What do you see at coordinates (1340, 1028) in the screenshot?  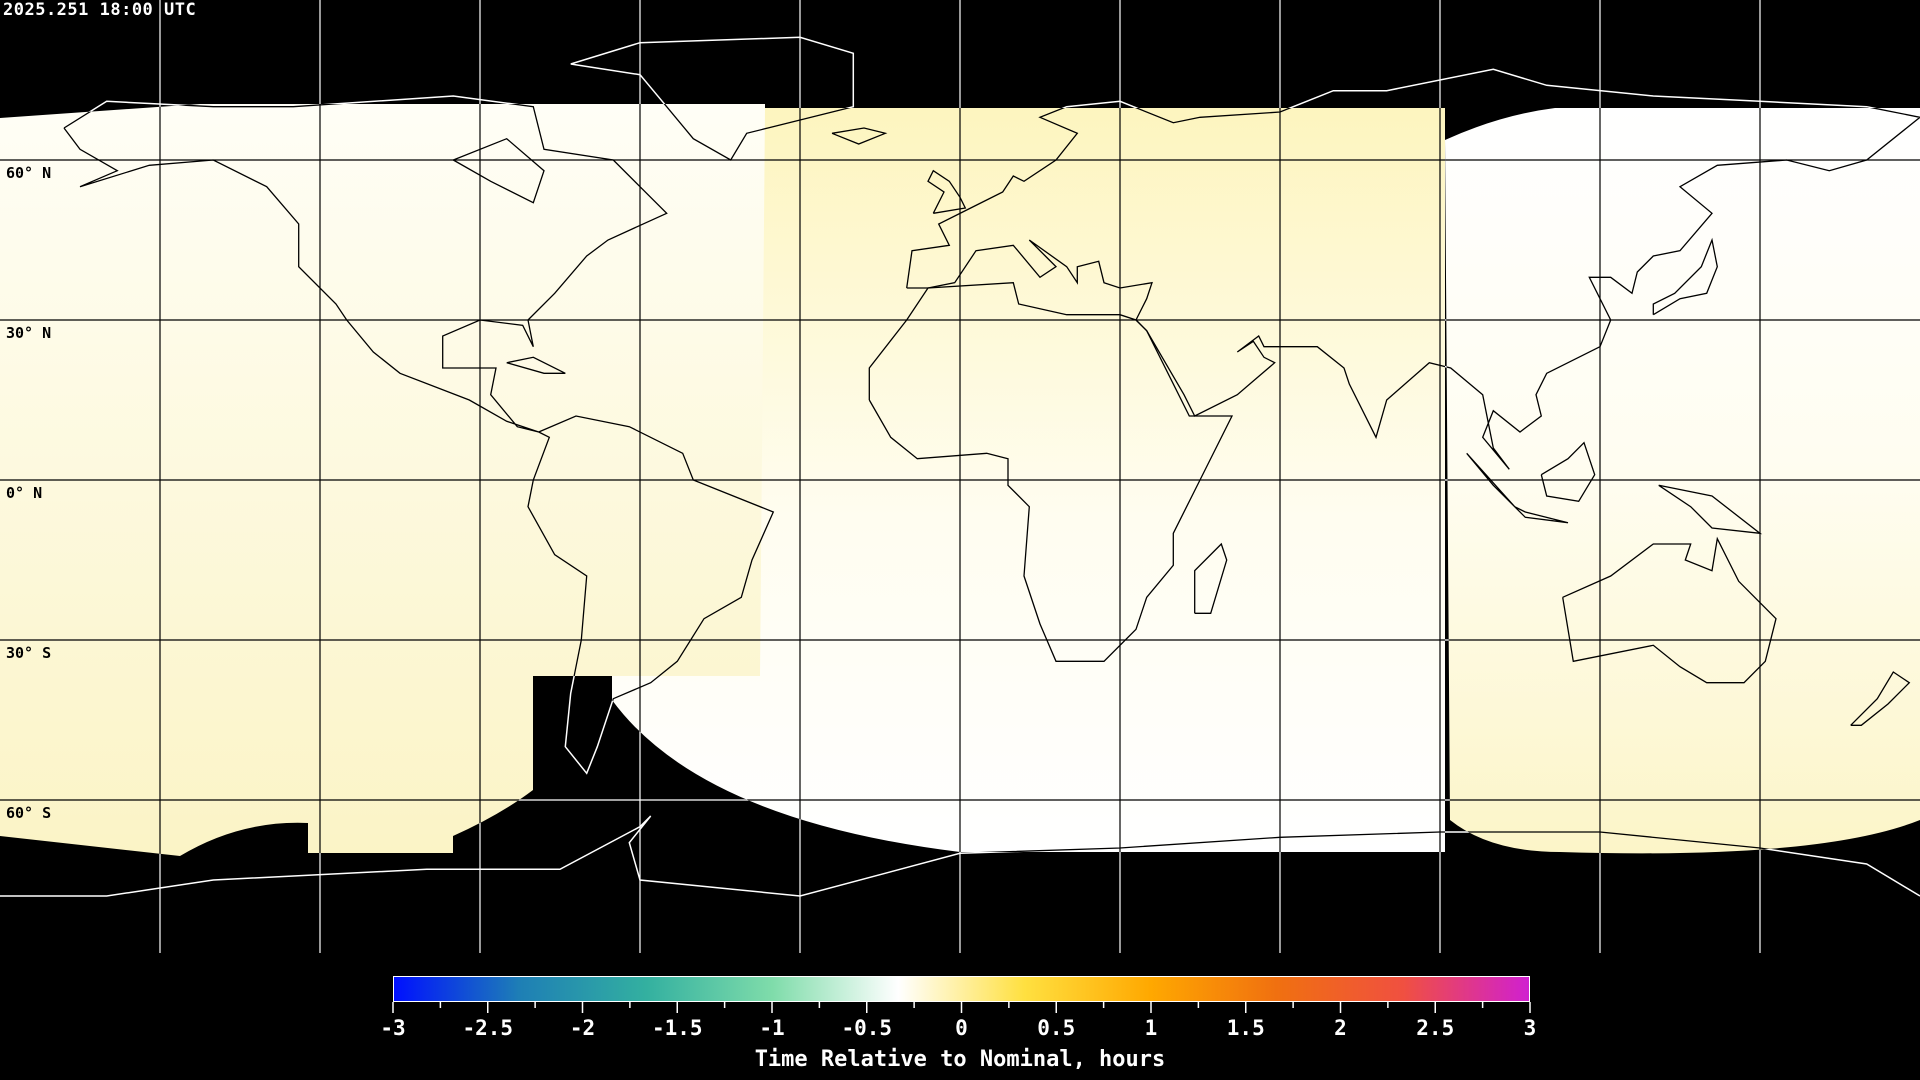 I see `colorbar-tick-label: 2` at bounding box center [1340, 1028].